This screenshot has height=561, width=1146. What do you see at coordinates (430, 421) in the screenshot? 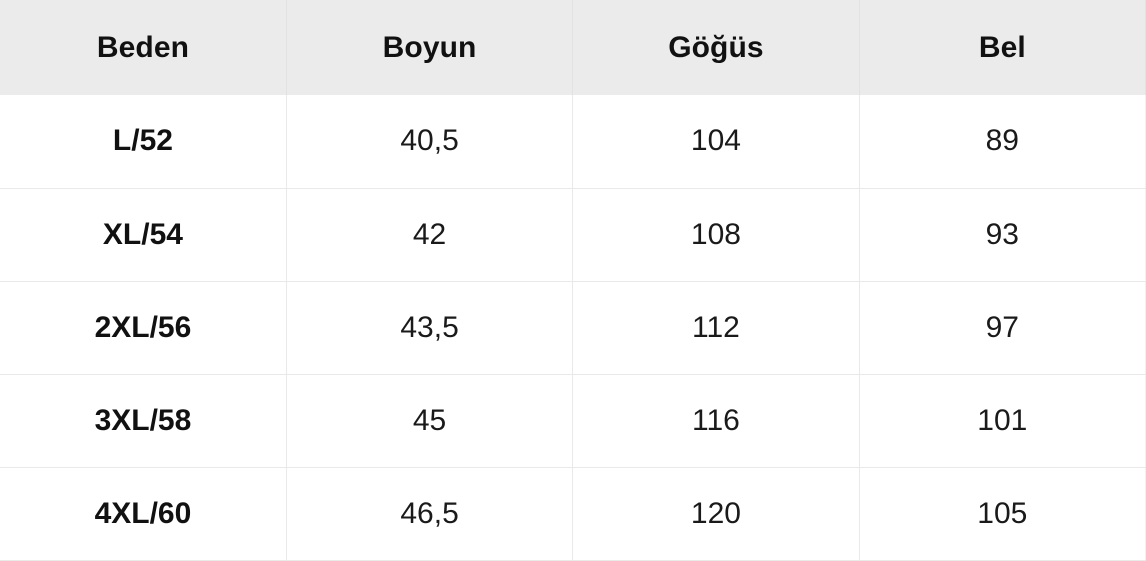
I see `cell-boyun: 45` at bounding box center [430, 421].